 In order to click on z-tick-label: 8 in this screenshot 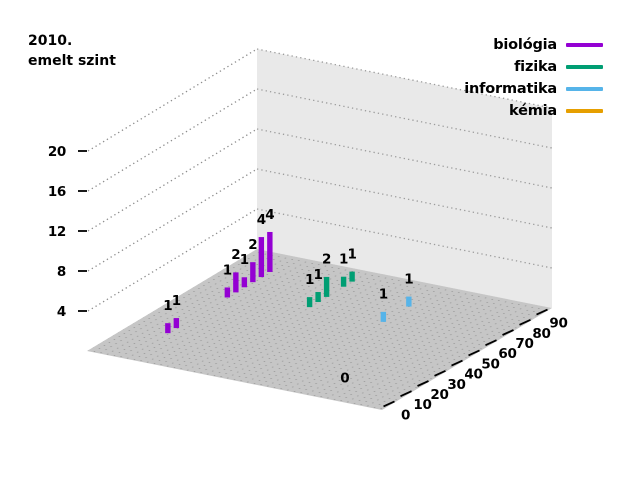, I will do `click(61, 272)`.